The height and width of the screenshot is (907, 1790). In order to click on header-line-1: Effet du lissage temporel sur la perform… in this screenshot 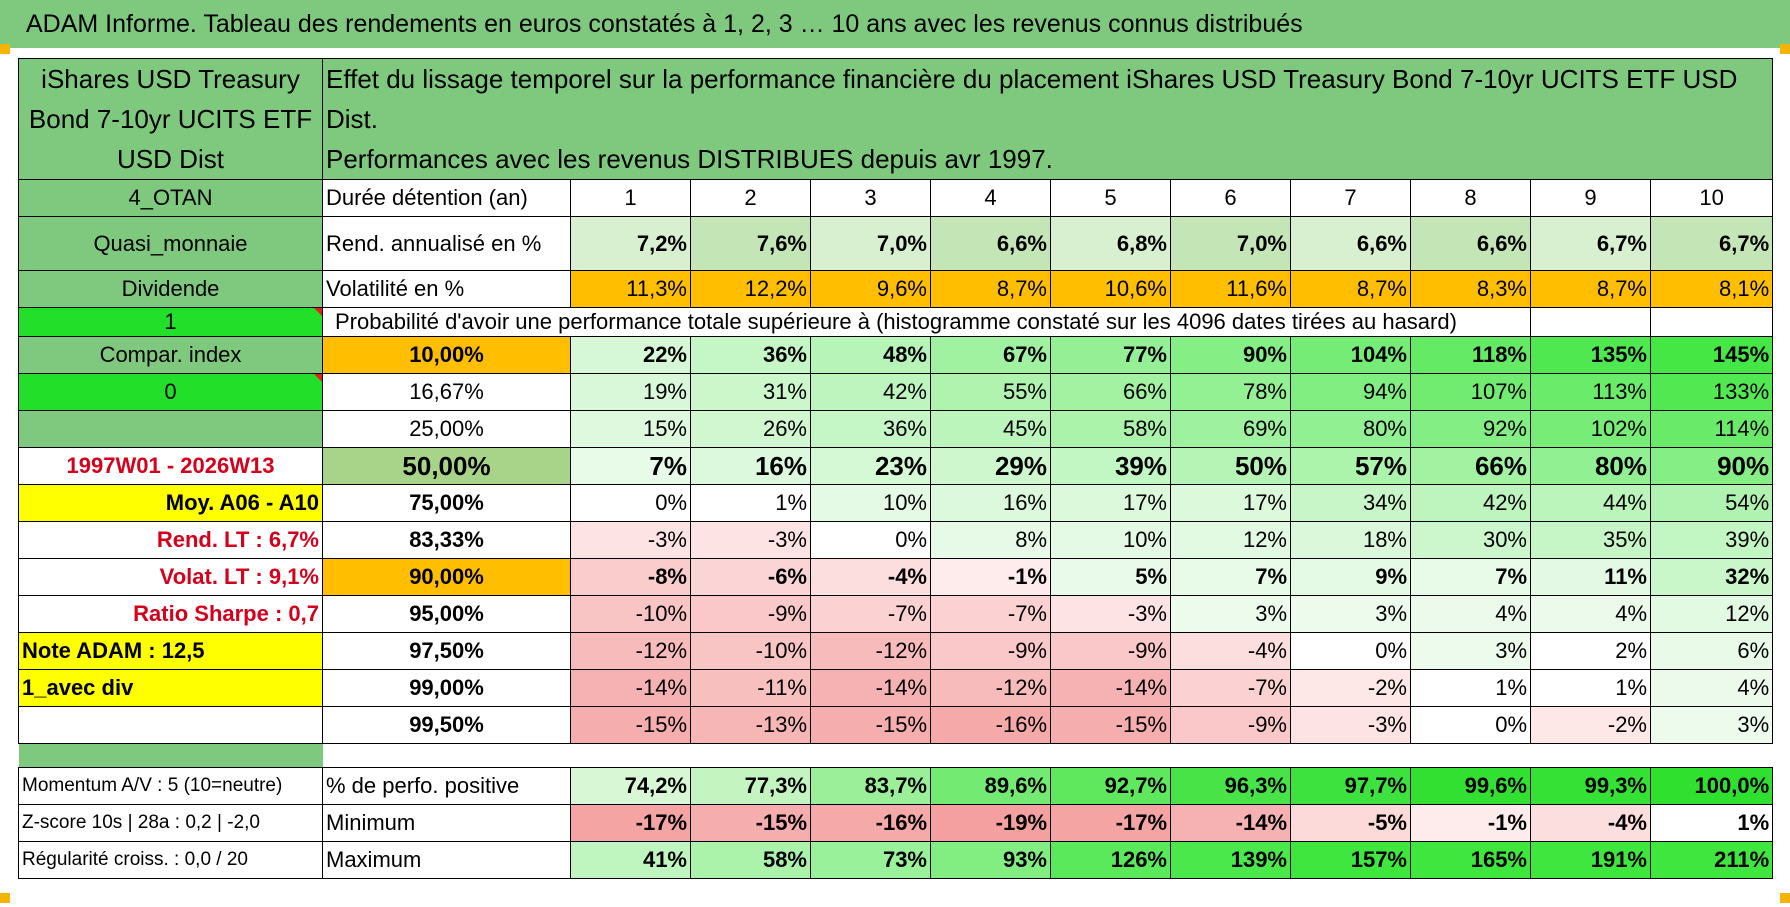, I will do `click(1032, 99)`.